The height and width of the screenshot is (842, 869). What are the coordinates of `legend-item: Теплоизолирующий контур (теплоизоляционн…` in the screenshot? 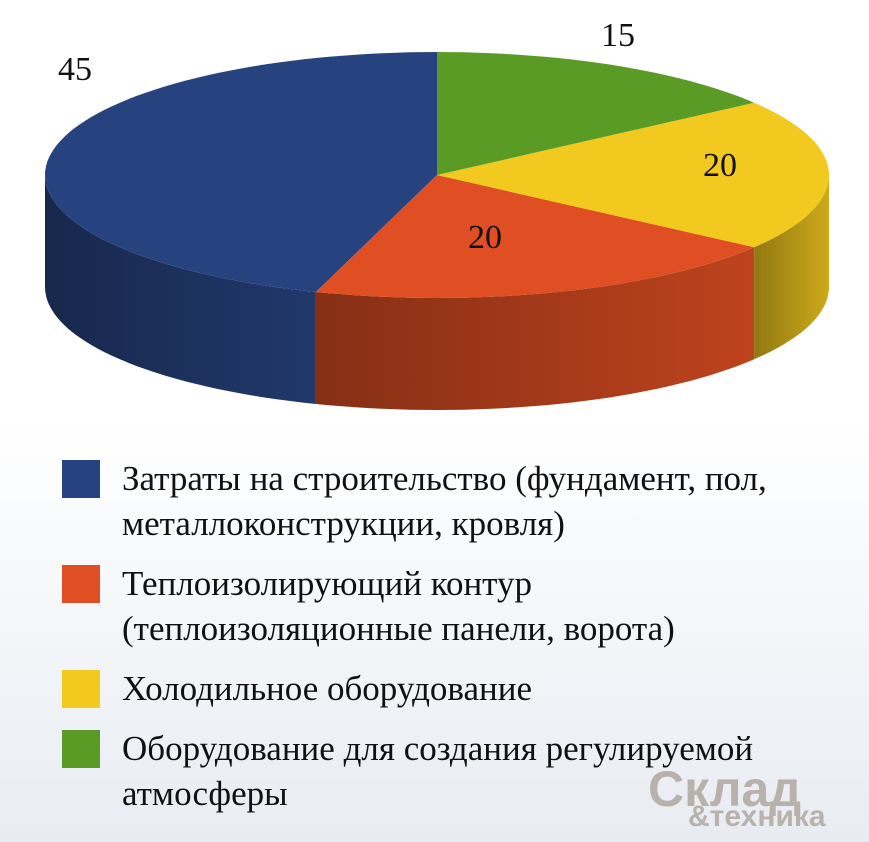 It's located at (452, 606).